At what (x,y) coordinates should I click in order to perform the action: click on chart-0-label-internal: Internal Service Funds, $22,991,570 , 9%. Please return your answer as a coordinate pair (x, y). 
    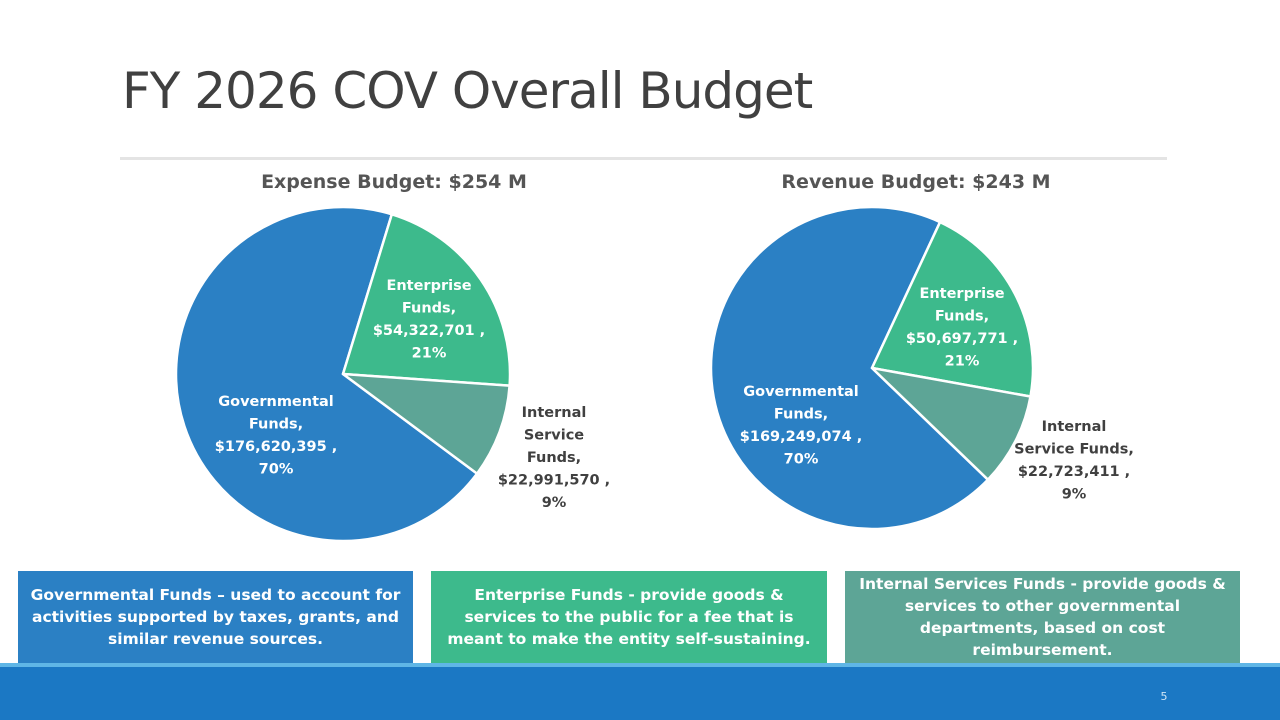
    Looking at the image, I should click on (554, 458).